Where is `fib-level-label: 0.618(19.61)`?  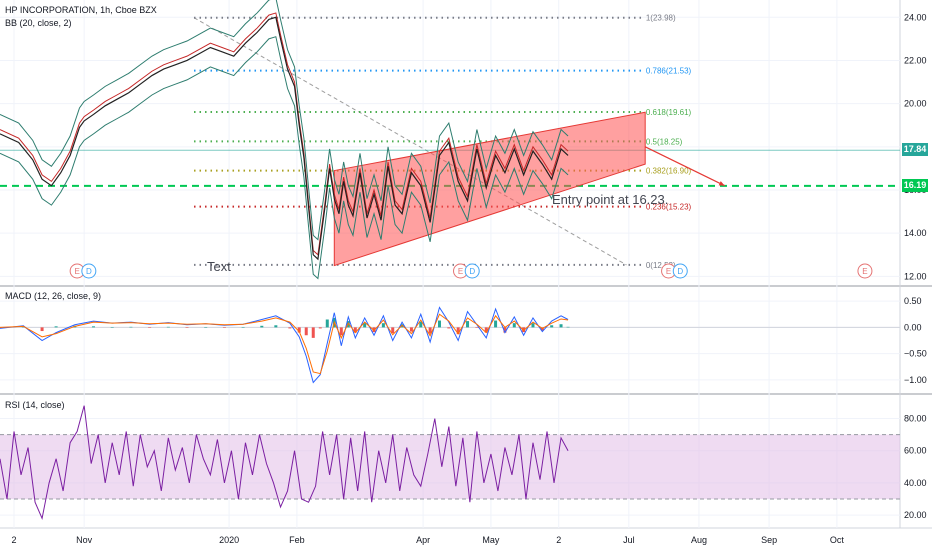 fib-level-label: 0.618(19.61) is located at coordinates (669, 112).